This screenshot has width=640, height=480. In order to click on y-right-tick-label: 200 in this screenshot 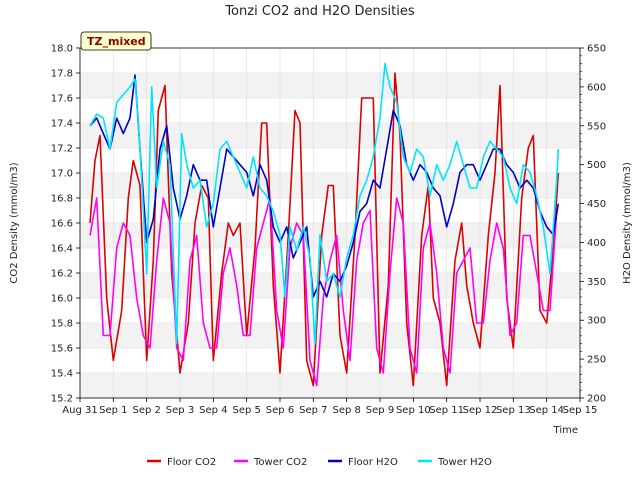, I will do `click(596, 399)`.